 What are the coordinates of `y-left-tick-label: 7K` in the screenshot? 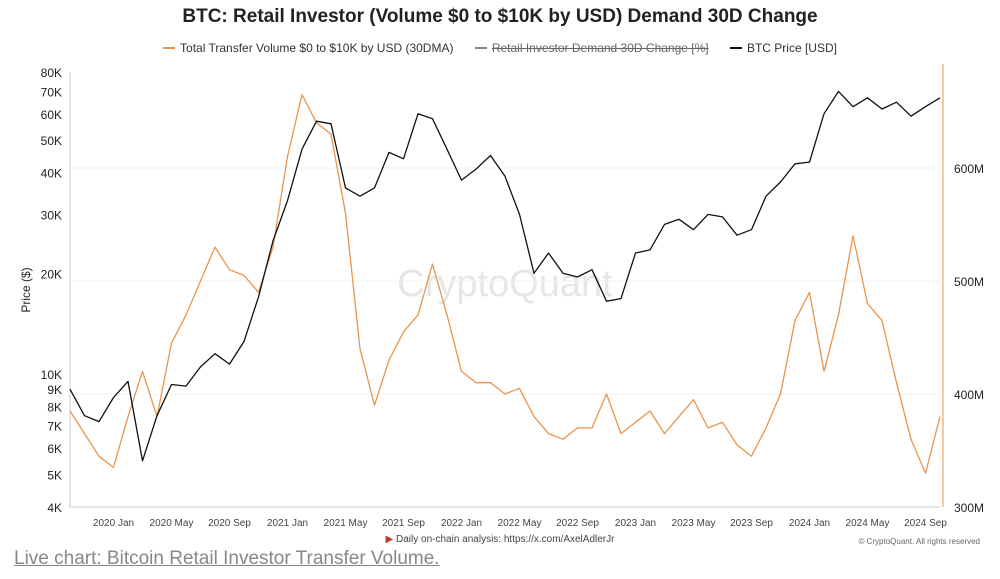 It's located at (54, 427).